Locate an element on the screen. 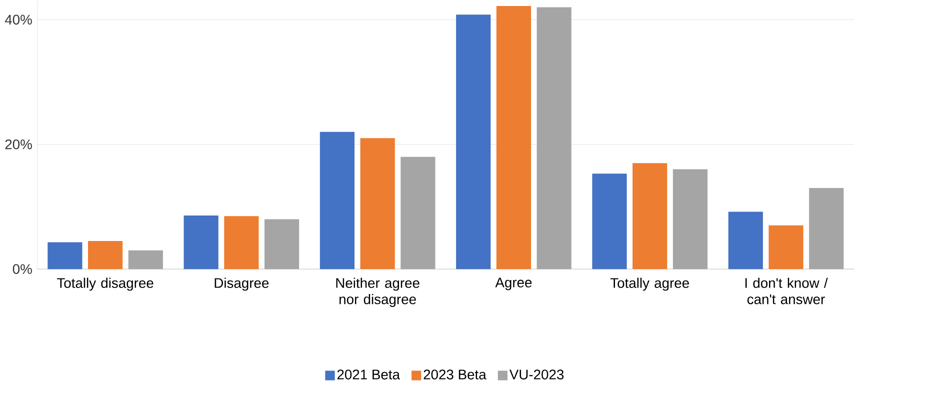  legend-label: 2021 Beta is located at coordinates (368, 375).